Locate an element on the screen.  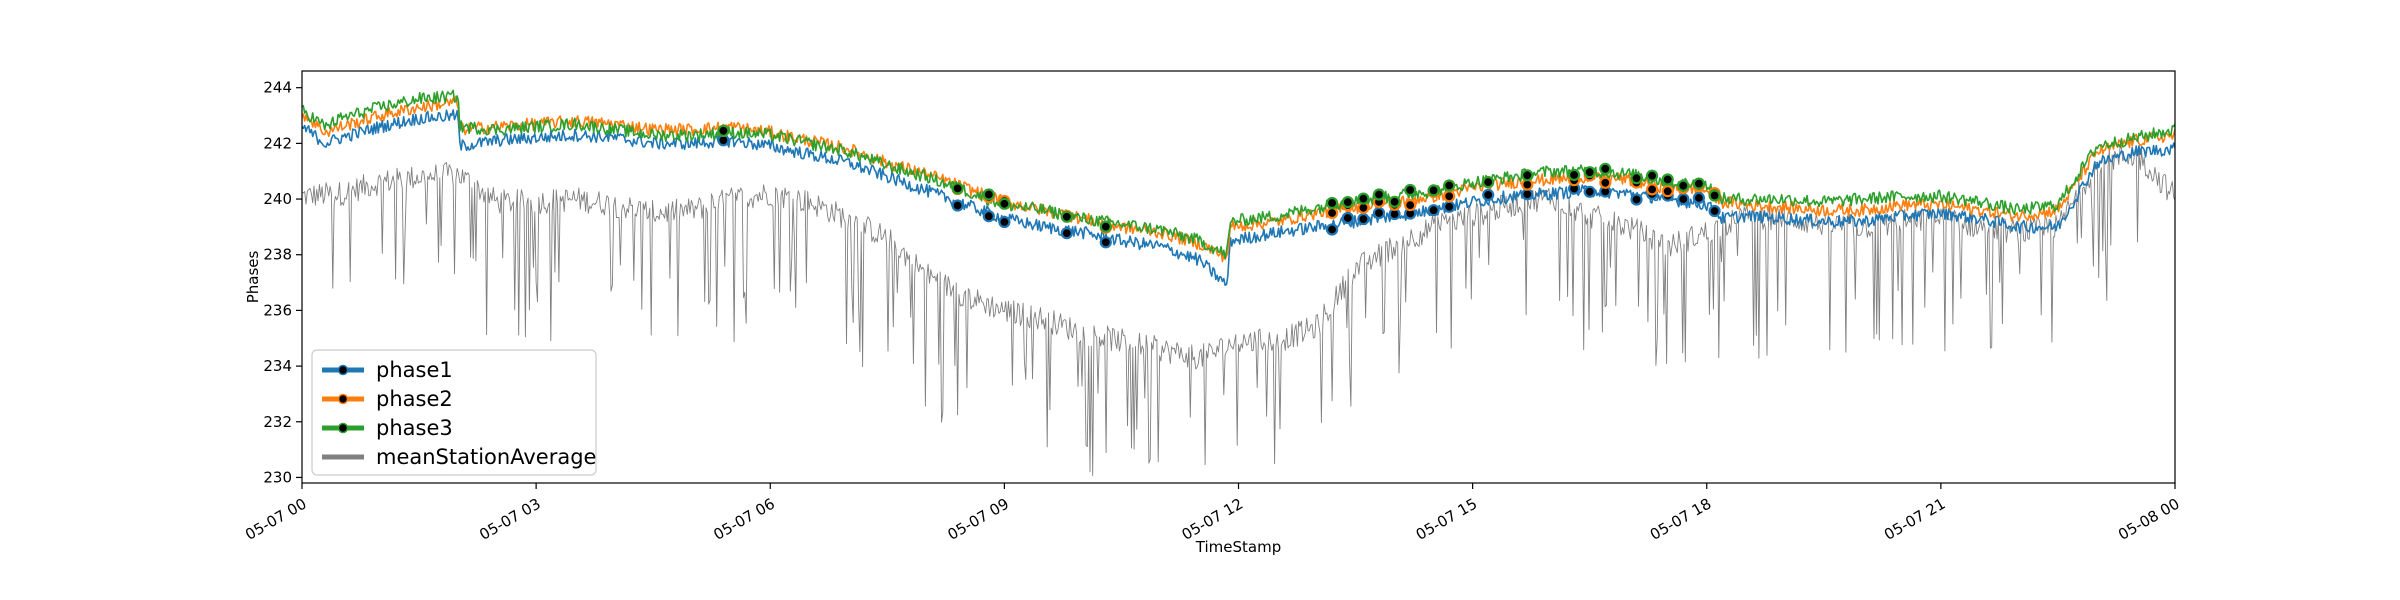
x-axis-title: TimeStamp is located at coordinates (1238, 547).